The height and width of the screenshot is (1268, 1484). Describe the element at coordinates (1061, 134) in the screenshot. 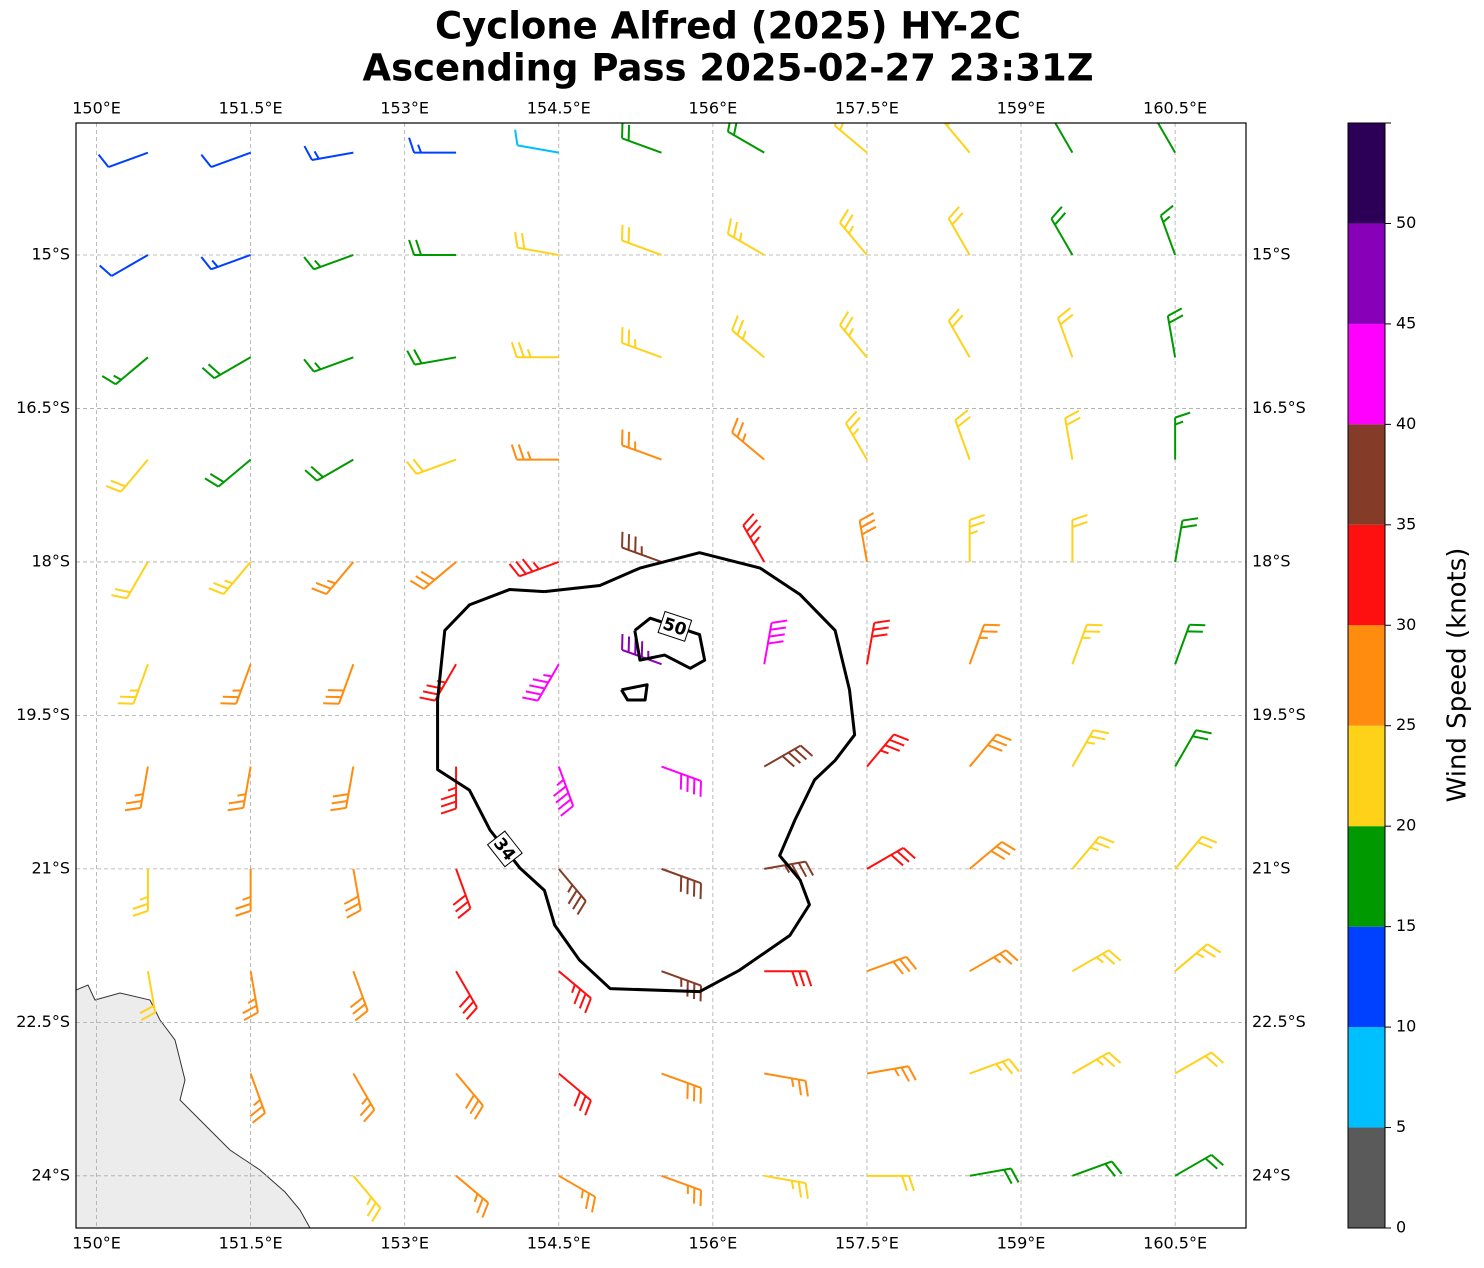

I see `barb-shaft` at that location.